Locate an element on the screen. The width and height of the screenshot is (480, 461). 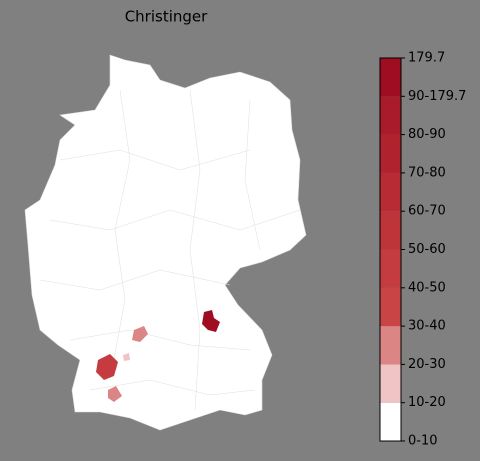
region-light-pink is located at coordinates (126, 357).